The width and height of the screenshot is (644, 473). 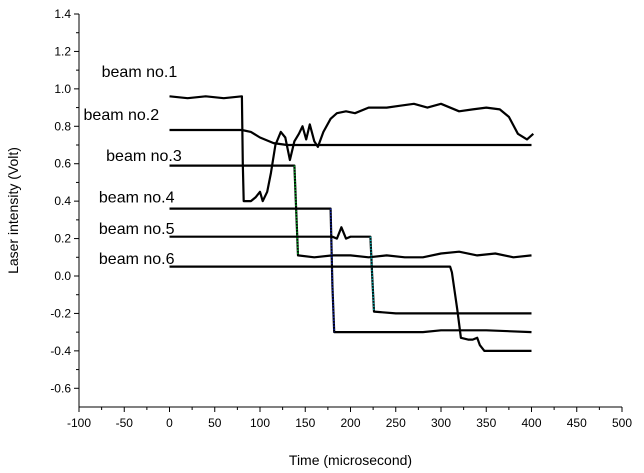 What do you see at coordinates (79, 423) in the screenshot?
I see `x-tick-label: -100` at bounding box center [79, 423].